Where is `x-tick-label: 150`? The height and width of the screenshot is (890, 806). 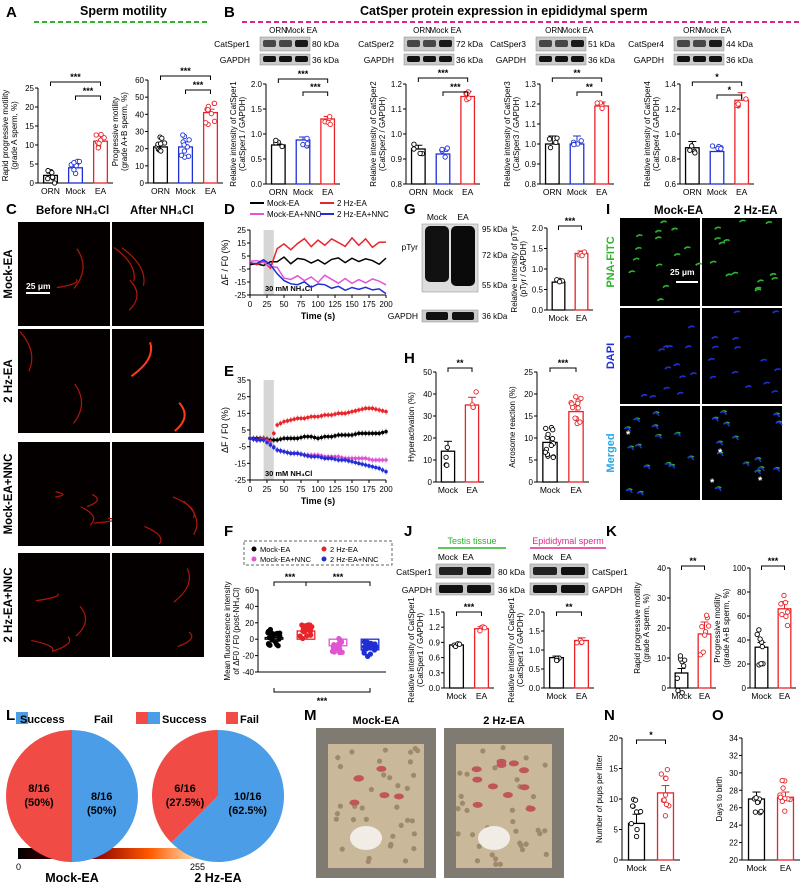
x-tick-label: 150 is located at coordinates (352, 304).